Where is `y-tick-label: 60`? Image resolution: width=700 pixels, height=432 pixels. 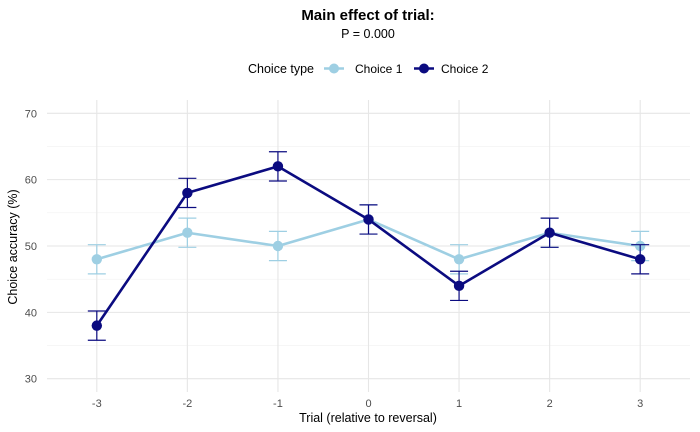
y-tick-label: 60 is located at coordinates (31, 181).